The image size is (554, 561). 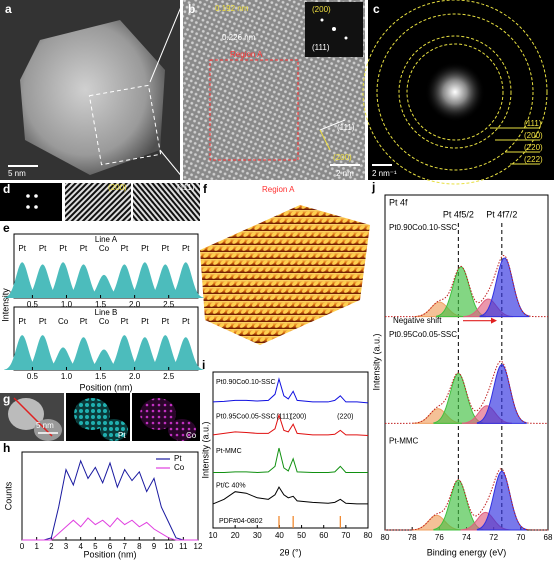 I want to click on x-tick-label: 74, so click(x=466, y=537).